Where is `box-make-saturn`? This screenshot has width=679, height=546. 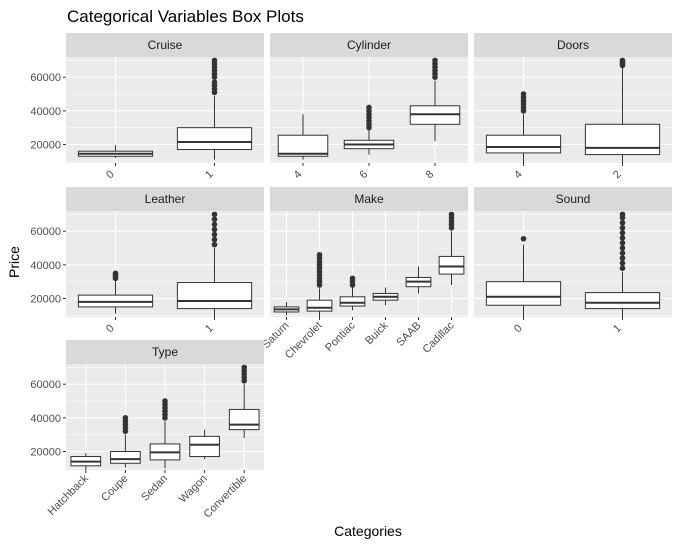 box-make-saturn is located at coordinates (286, 308).